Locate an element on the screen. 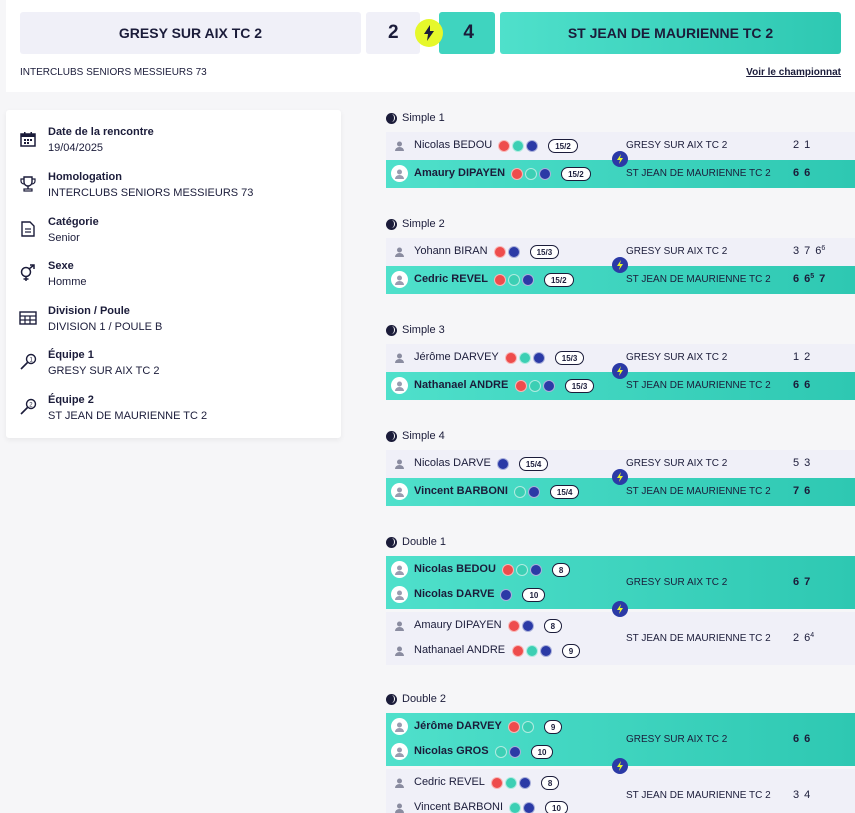 The height and width of the screenshot is (813, 855). info-value: DIVISION 1 / POULE B is located at coordinates (105, 327).